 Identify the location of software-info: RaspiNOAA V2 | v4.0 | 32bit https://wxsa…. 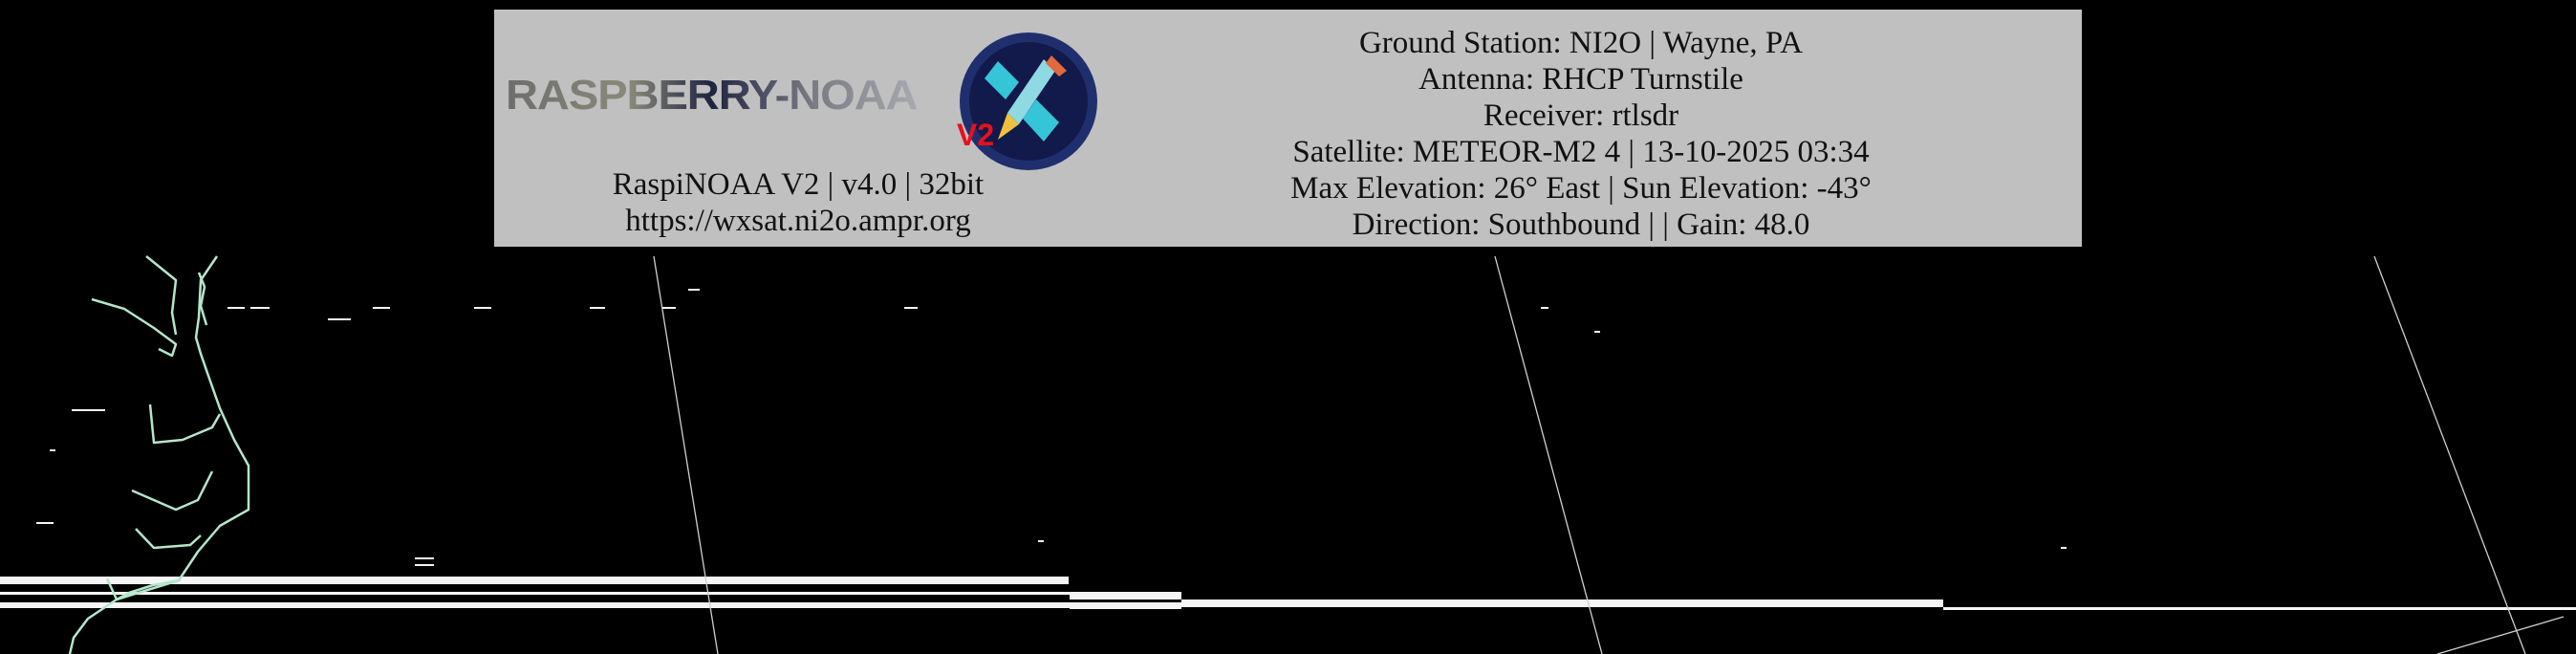
(798, 202).